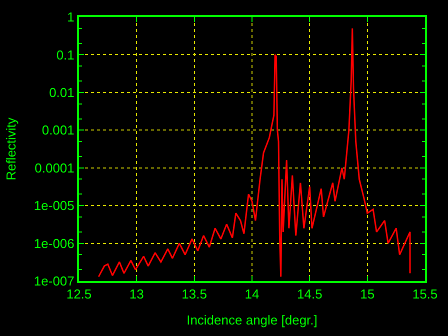 This screenshot has height=336, width=448. I want to click on y-tick-label: 0.001, so click(58, 130).